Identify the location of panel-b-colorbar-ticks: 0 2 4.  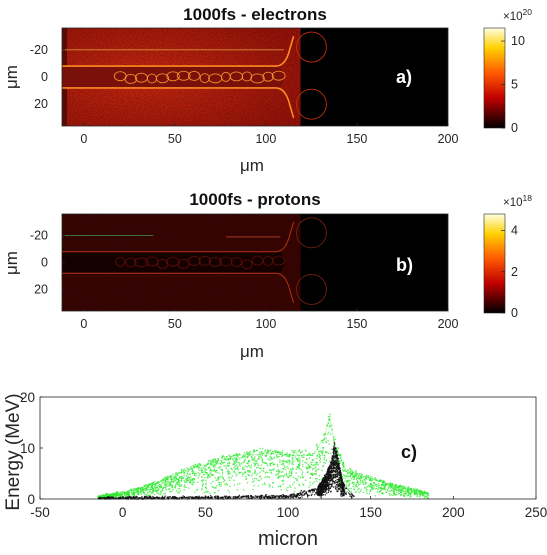
(509, 272).